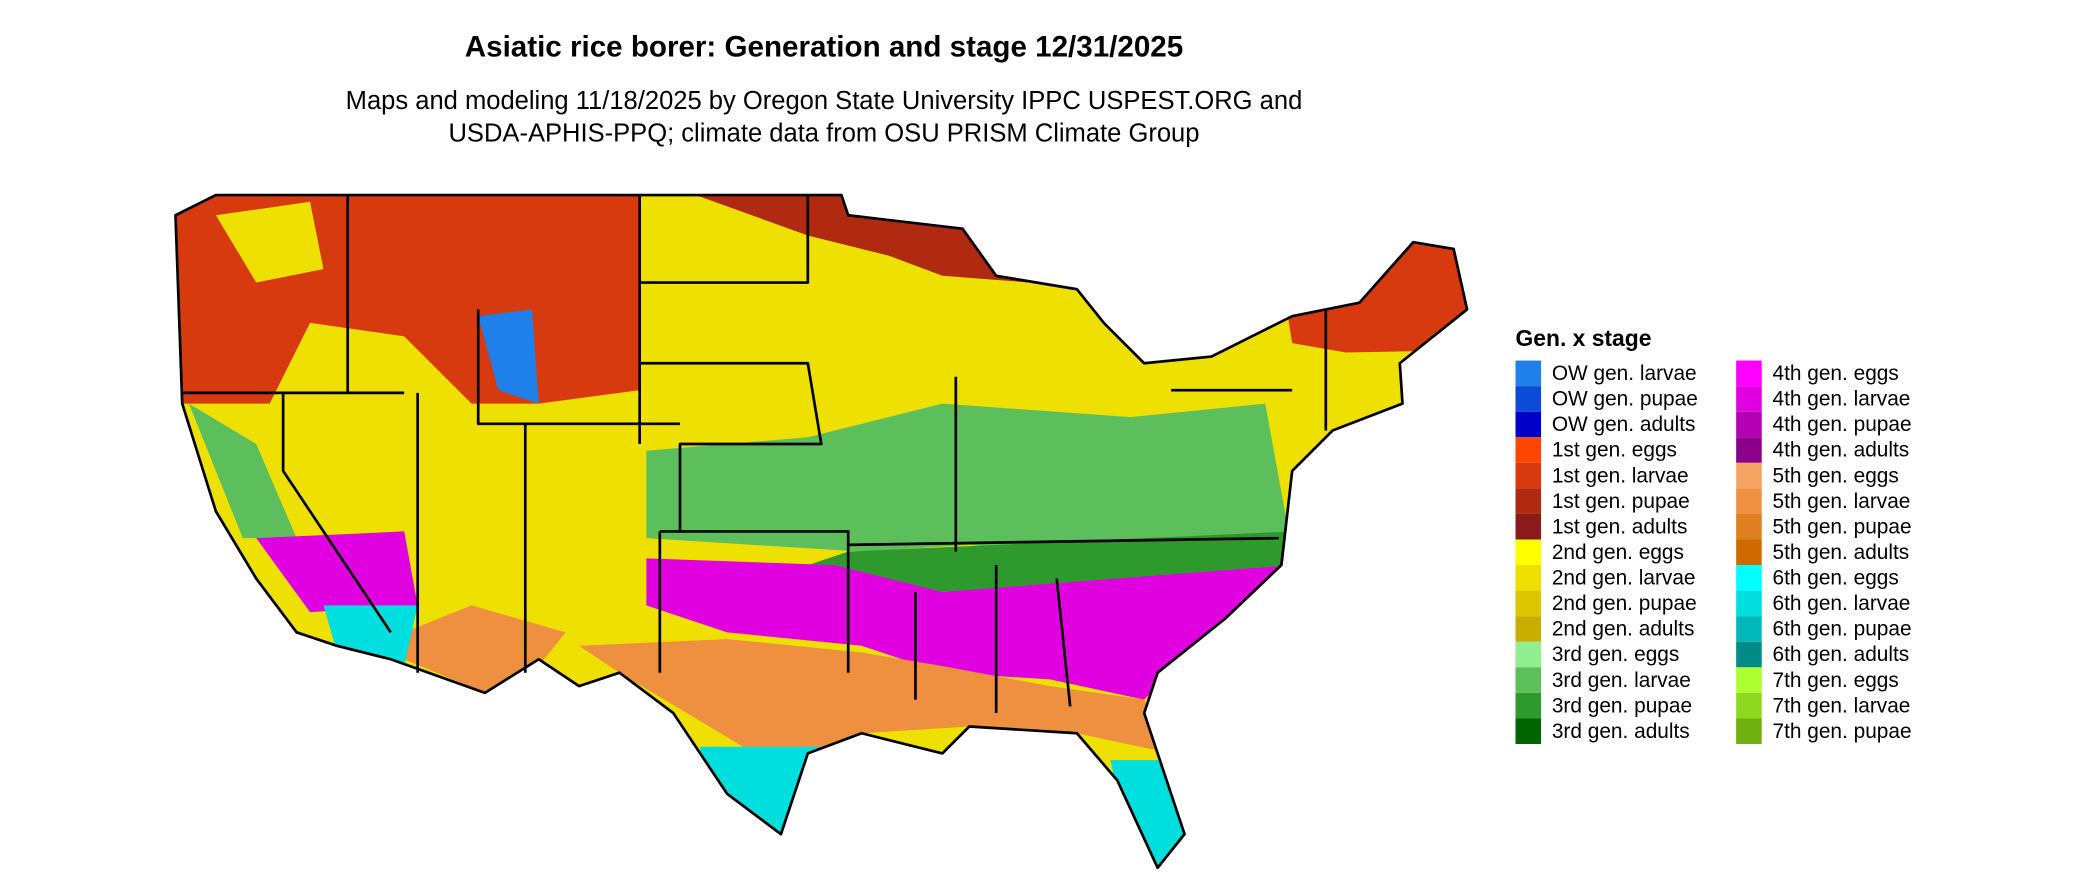 Image resolution: width=2100 pixels, height=892 pixels. Describe the element at coordinates (1622, 705) in the screenshot. I see `legend-label: 3rd gen. pupae` at that location.